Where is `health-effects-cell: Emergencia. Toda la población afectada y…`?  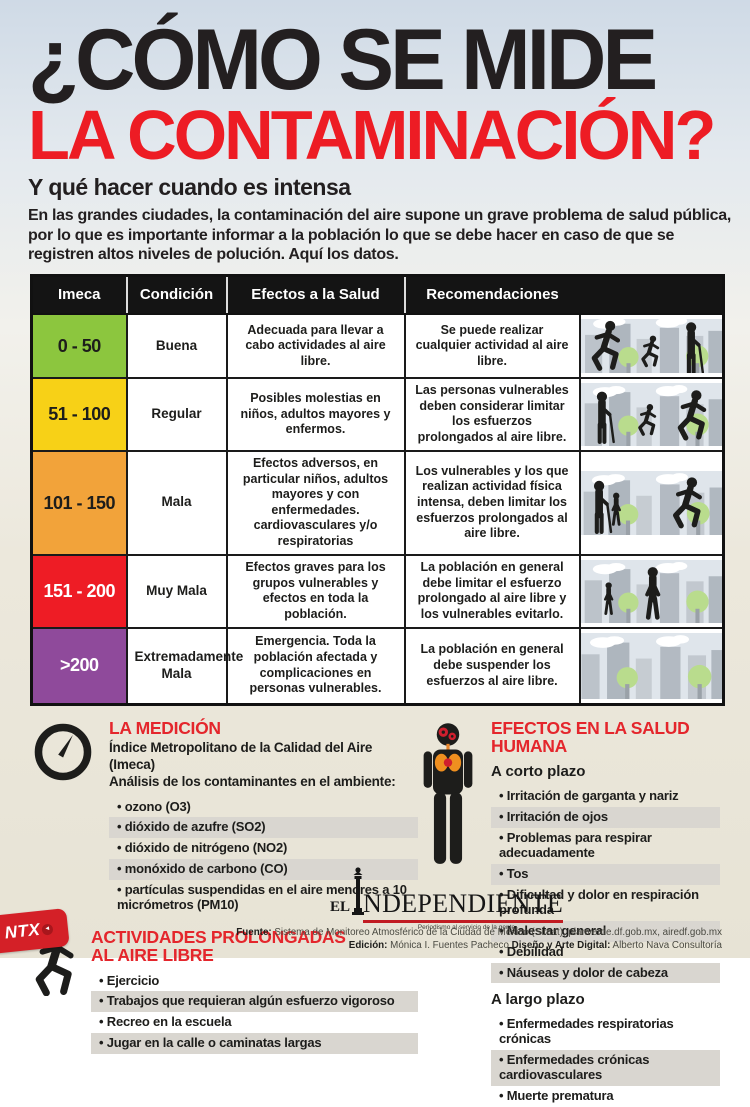 health-effects-cell: Emergencia. Toda la población afectada y… is located at coordinates (315, 666).